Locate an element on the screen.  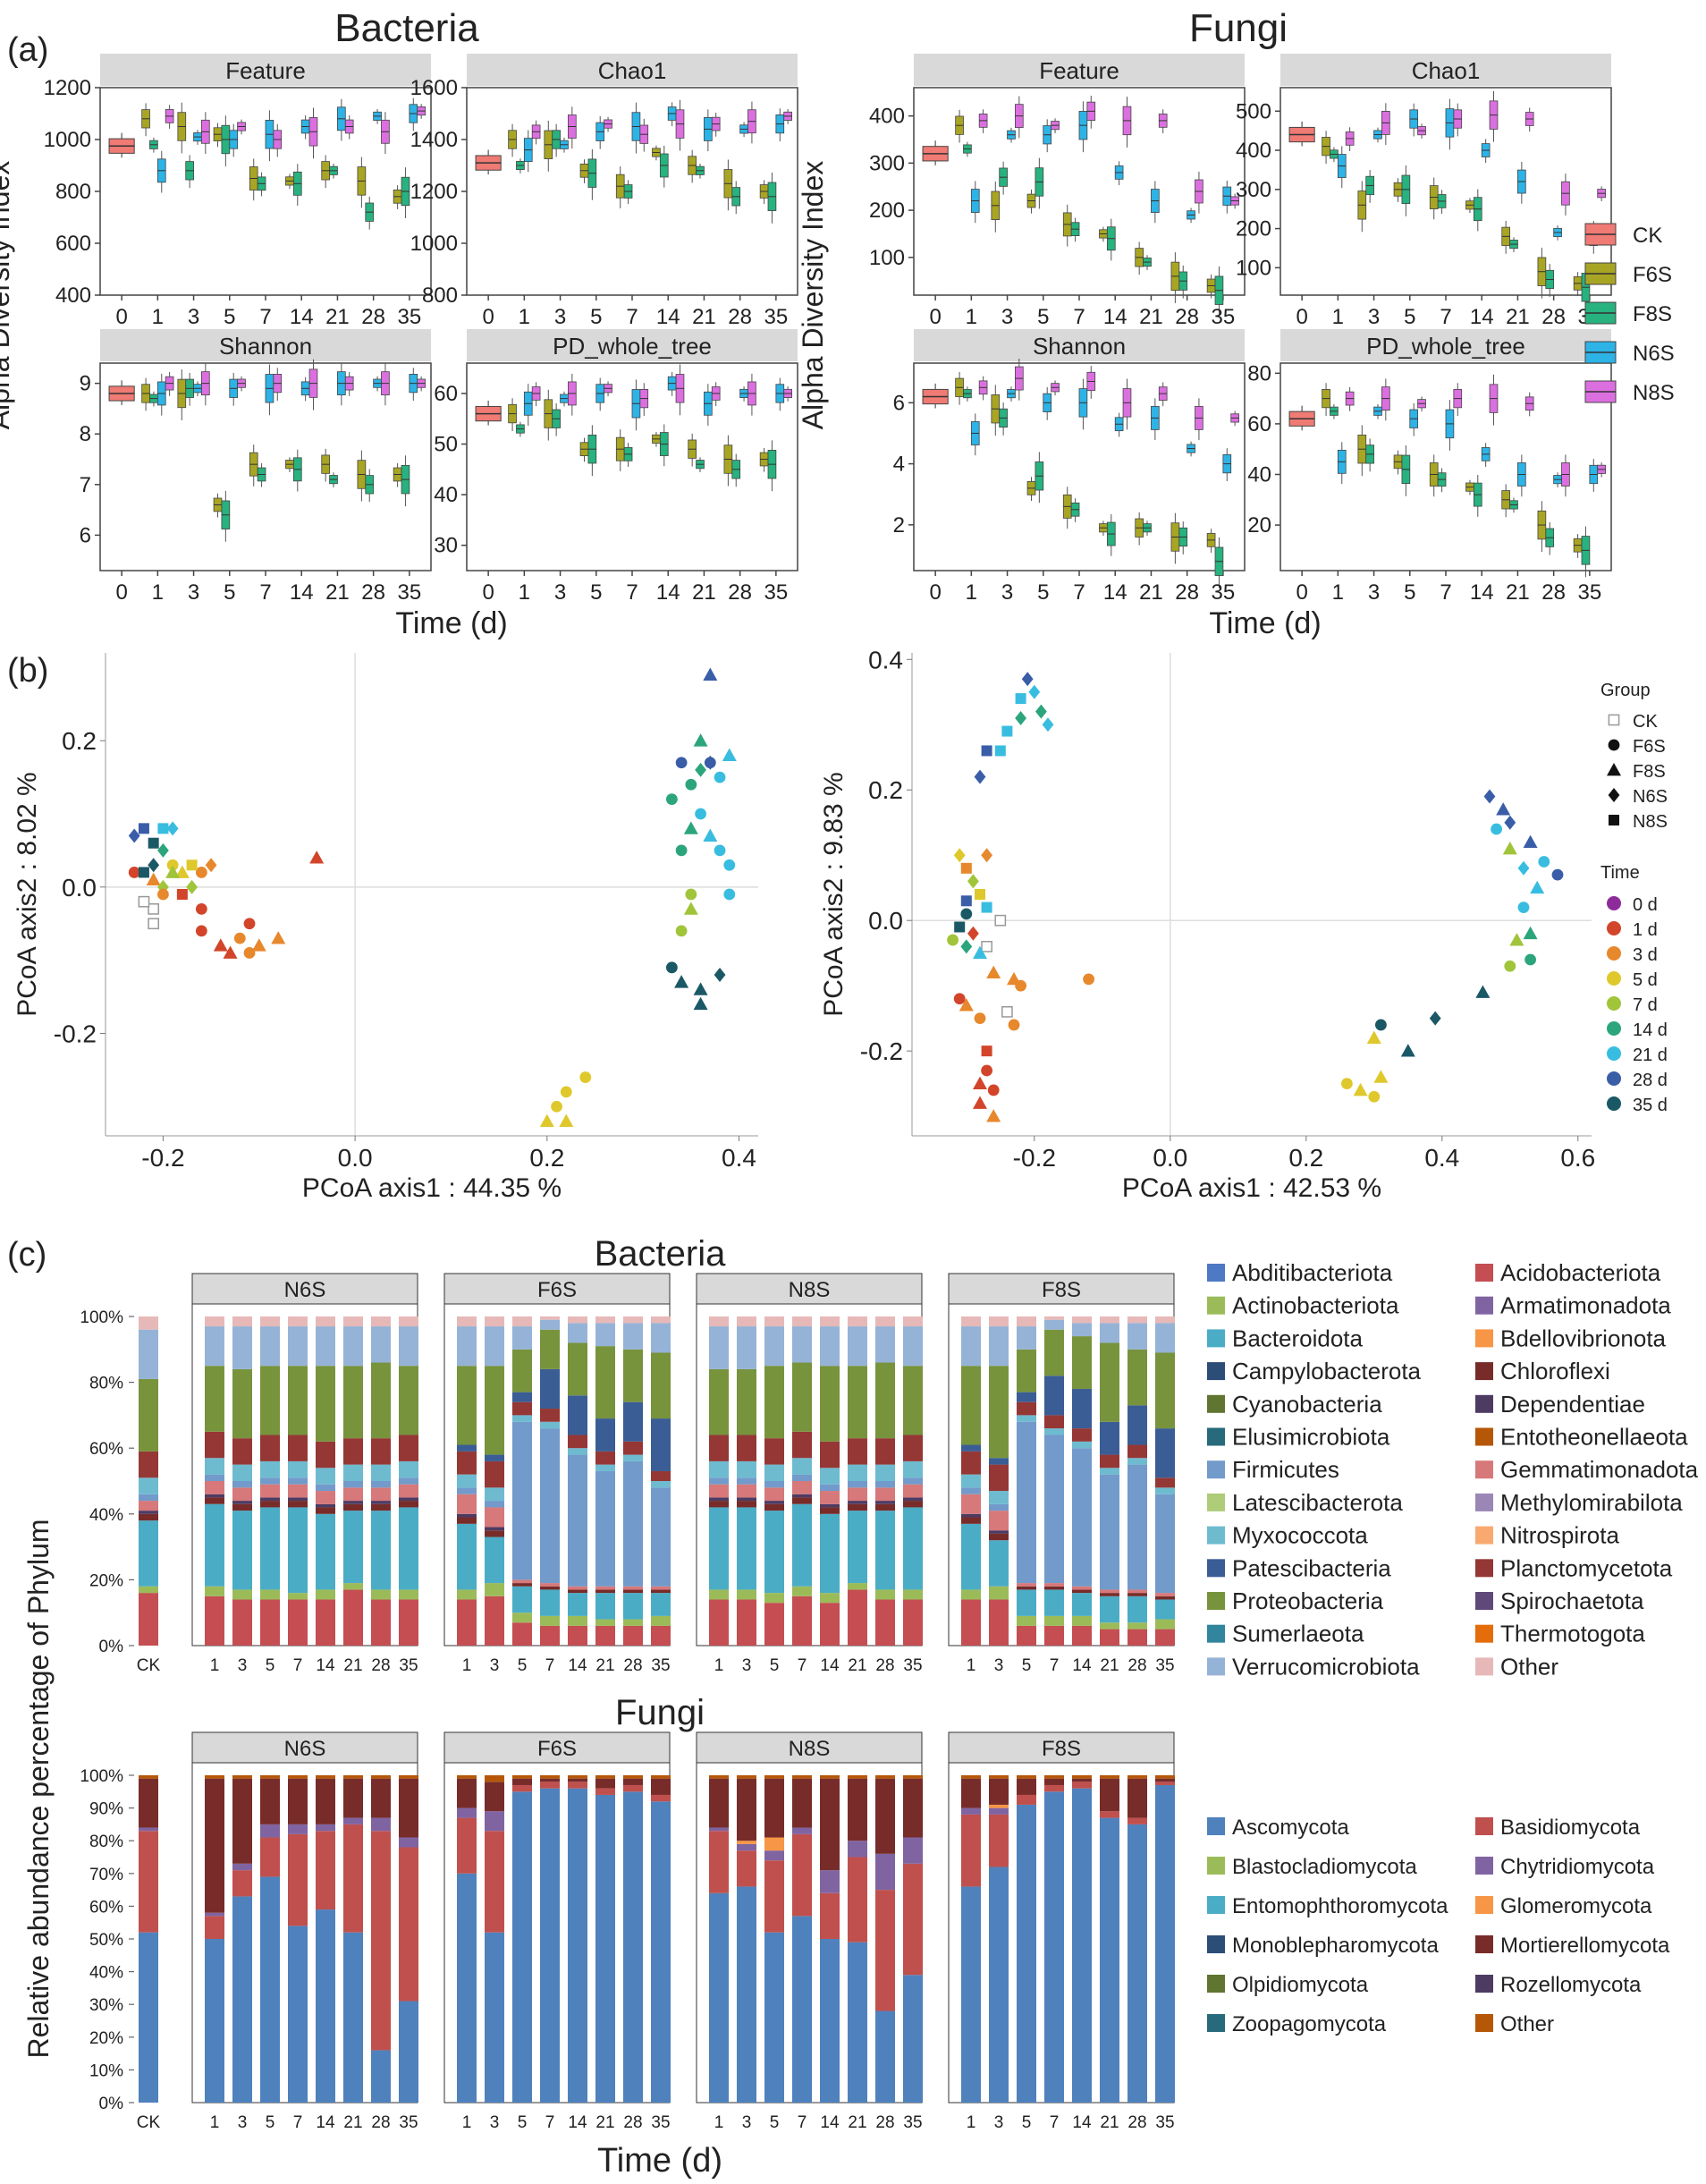
legend-phylum-label: Latescibacterota is located at coordinates (1317, 1502).